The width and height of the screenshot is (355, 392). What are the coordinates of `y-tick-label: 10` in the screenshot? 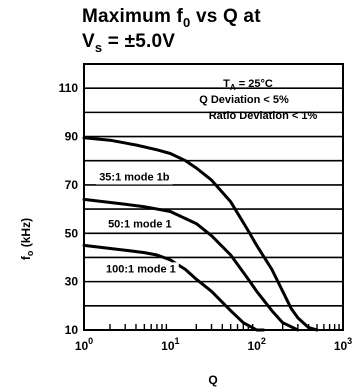 It's located at (72, 330).